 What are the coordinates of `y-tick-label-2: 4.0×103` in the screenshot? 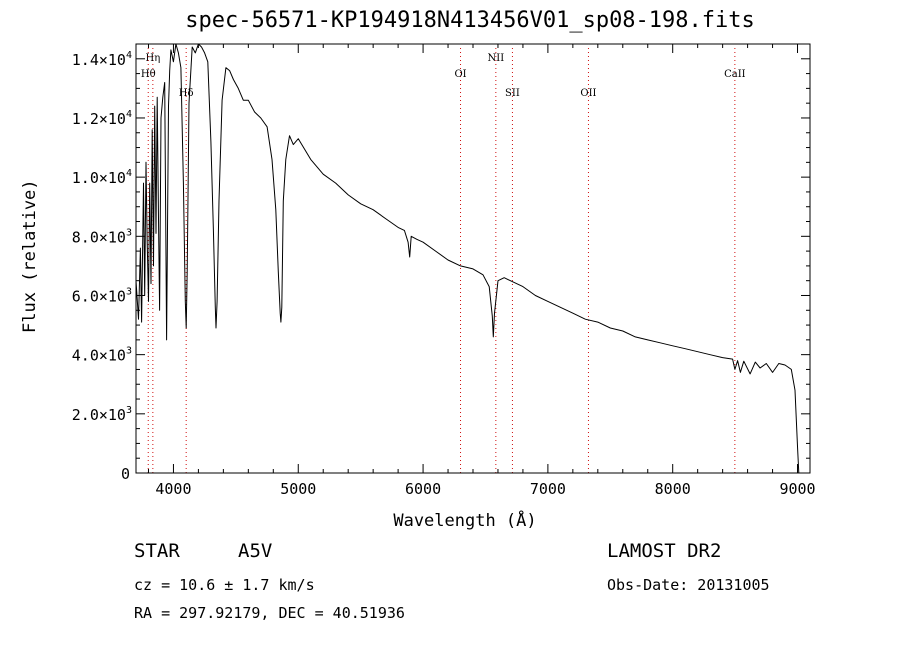 It's located at (102, 355).